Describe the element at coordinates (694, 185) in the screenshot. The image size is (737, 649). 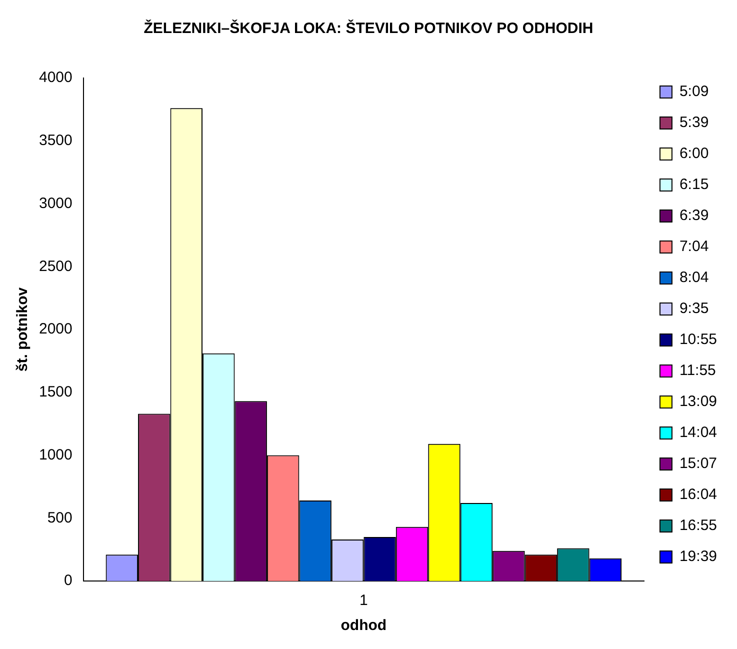
I see `legend-label: 6:15` at that location.